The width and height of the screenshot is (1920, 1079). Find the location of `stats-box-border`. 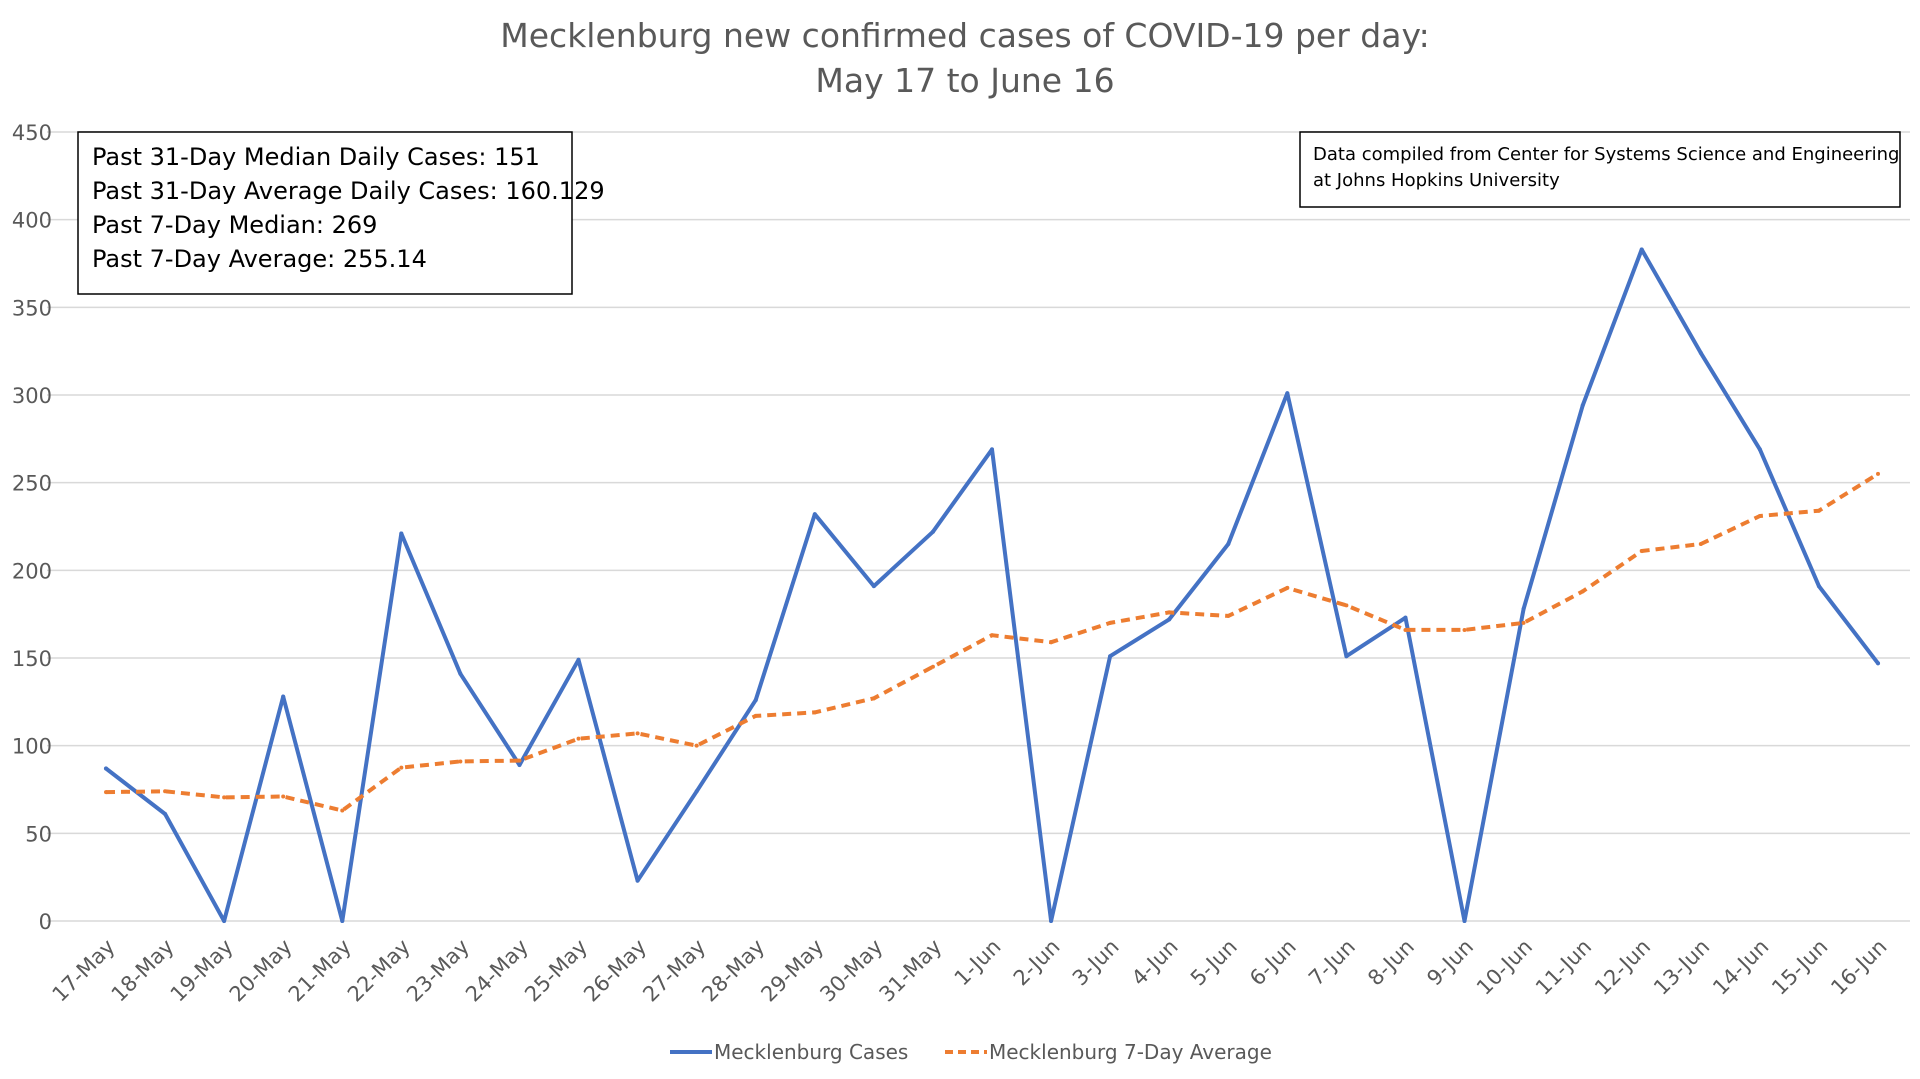

stats-box-border is located at coordinates (325, 213).